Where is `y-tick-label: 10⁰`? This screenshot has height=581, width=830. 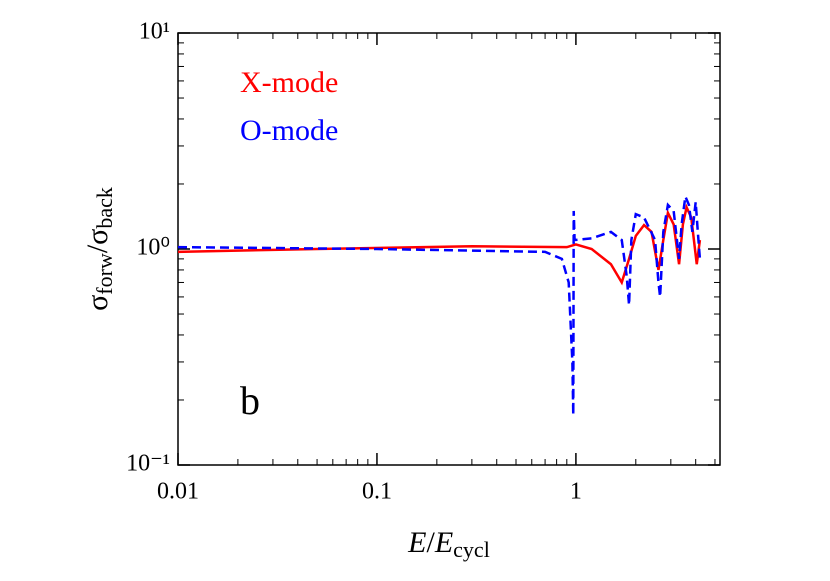
y-tick-label: 10⁰ is located at coordinates (153, 248).